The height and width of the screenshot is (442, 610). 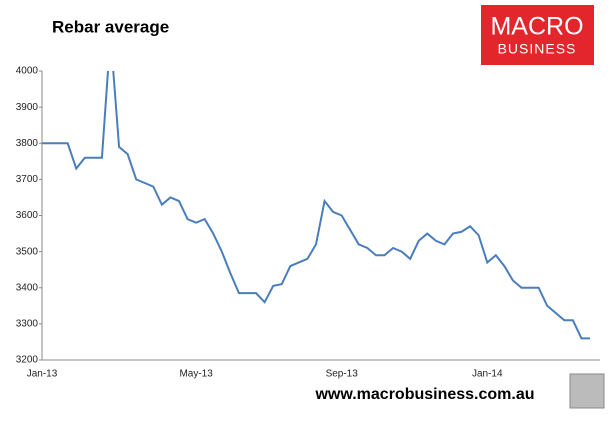 What do you see at coordinates (342, 374) in the screenshot?
I see `x-tick-label: Sep-13` at bounding box center [342, 374].